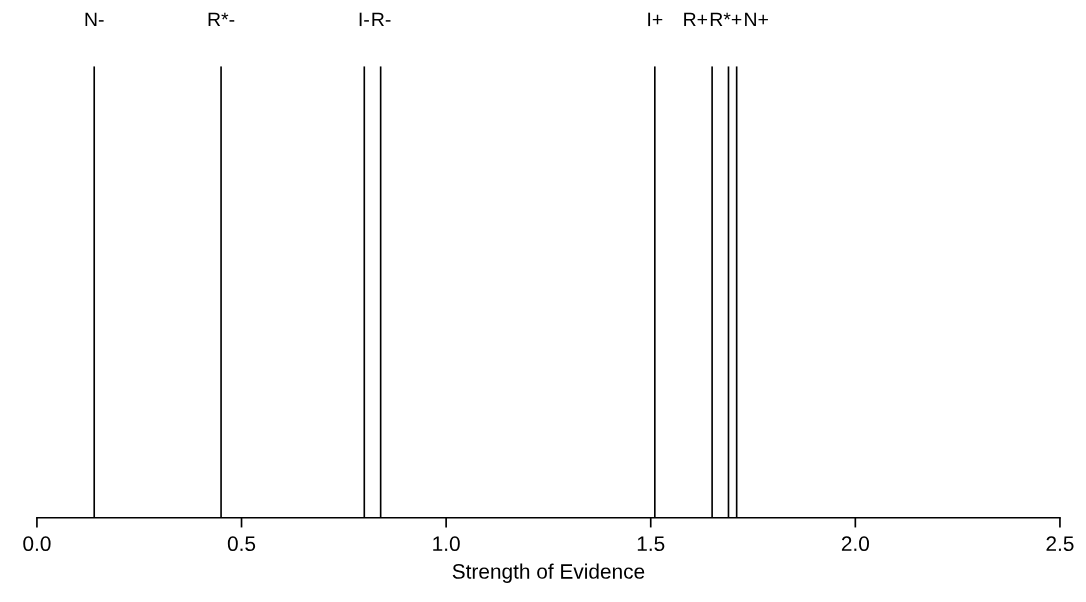 Image resolution: width=1086 pixels, height=602 pixels. Describe the element at coordinates (1060, 544) in the screenshot. I see `x-tick-label: 2.5` at that location.